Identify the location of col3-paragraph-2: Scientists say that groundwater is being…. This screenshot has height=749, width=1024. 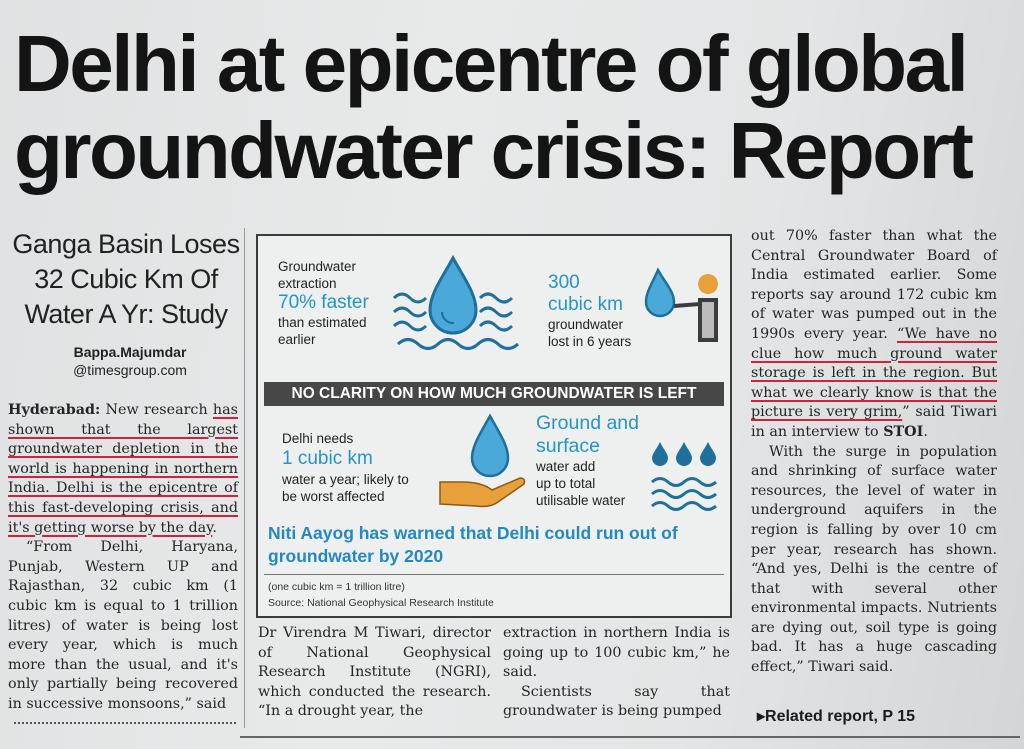
(616, 701).